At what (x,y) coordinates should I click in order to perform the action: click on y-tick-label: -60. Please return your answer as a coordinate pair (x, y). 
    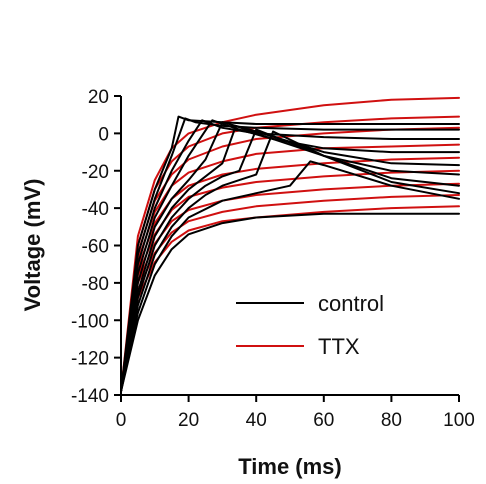
    Looking at the image, I should click on (95, 247).